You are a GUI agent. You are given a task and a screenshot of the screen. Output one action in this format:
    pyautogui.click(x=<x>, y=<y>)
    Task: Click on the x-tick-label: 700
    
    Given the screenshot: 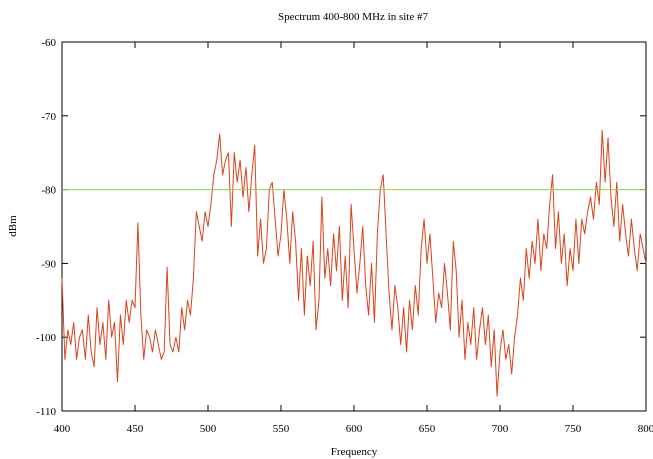 What is the action you would take?
    pyautogui.click(x=500, y=429)
    